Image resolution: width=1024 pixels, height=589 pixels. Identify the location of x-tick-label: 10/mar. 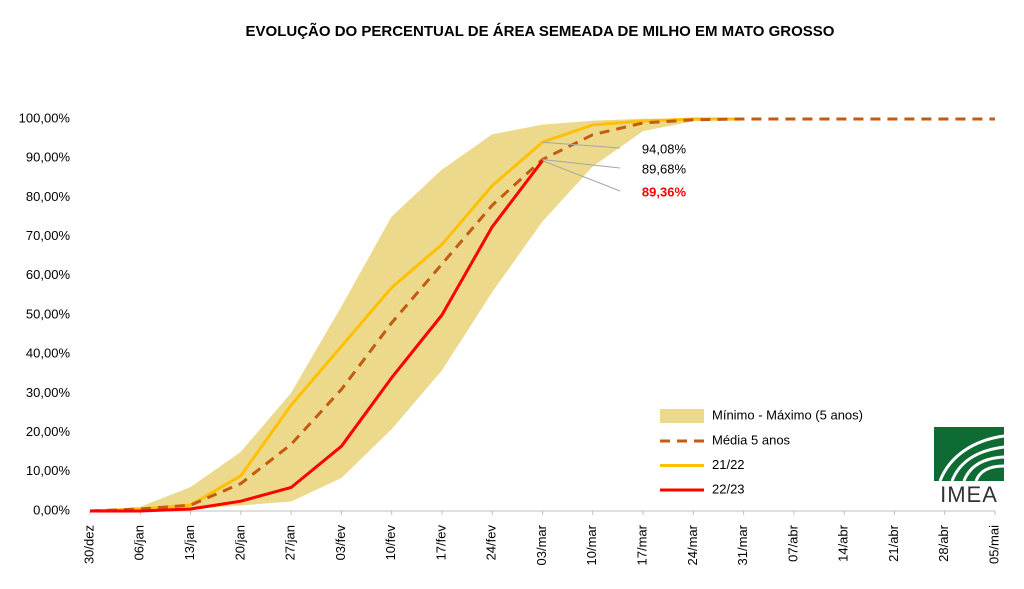
(591, 544).